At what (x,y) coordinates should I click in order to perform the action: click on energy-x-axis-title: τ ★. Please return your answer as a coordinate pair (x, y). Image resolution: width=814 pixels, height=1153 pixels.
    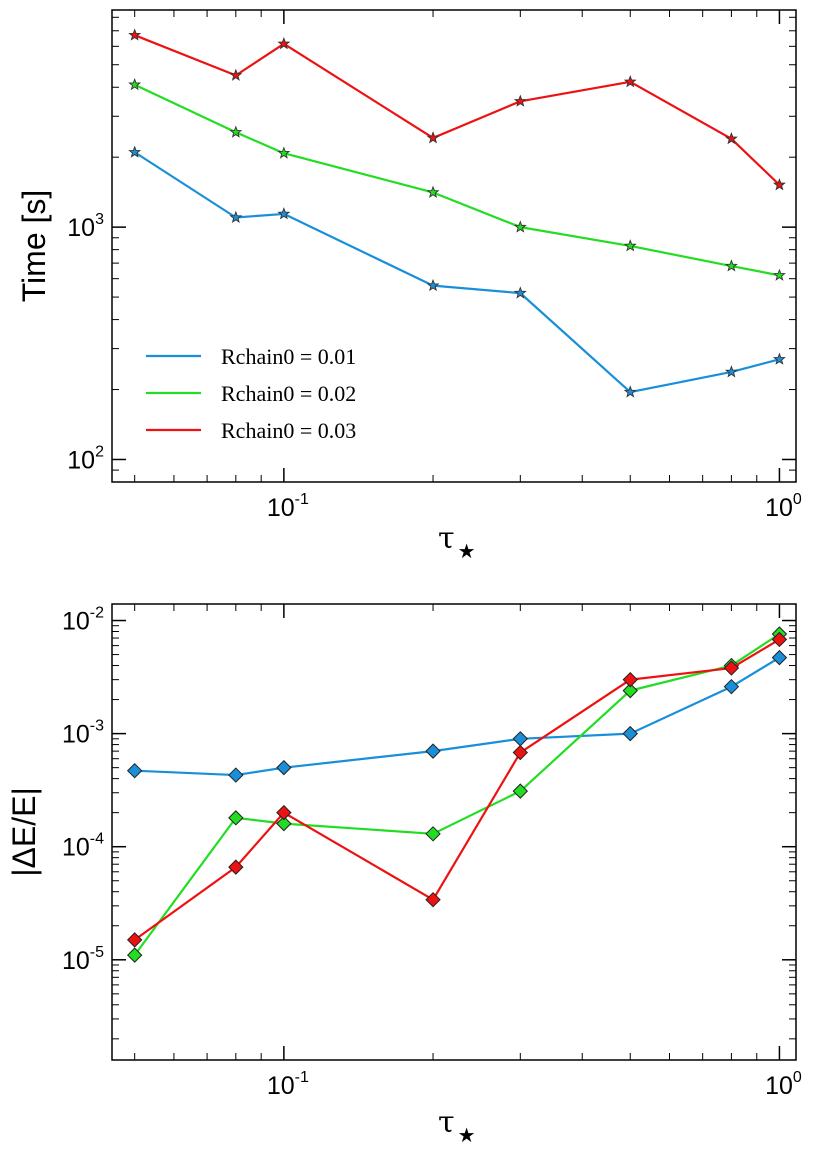
    Looking at the image, I should click on (457, 1126).